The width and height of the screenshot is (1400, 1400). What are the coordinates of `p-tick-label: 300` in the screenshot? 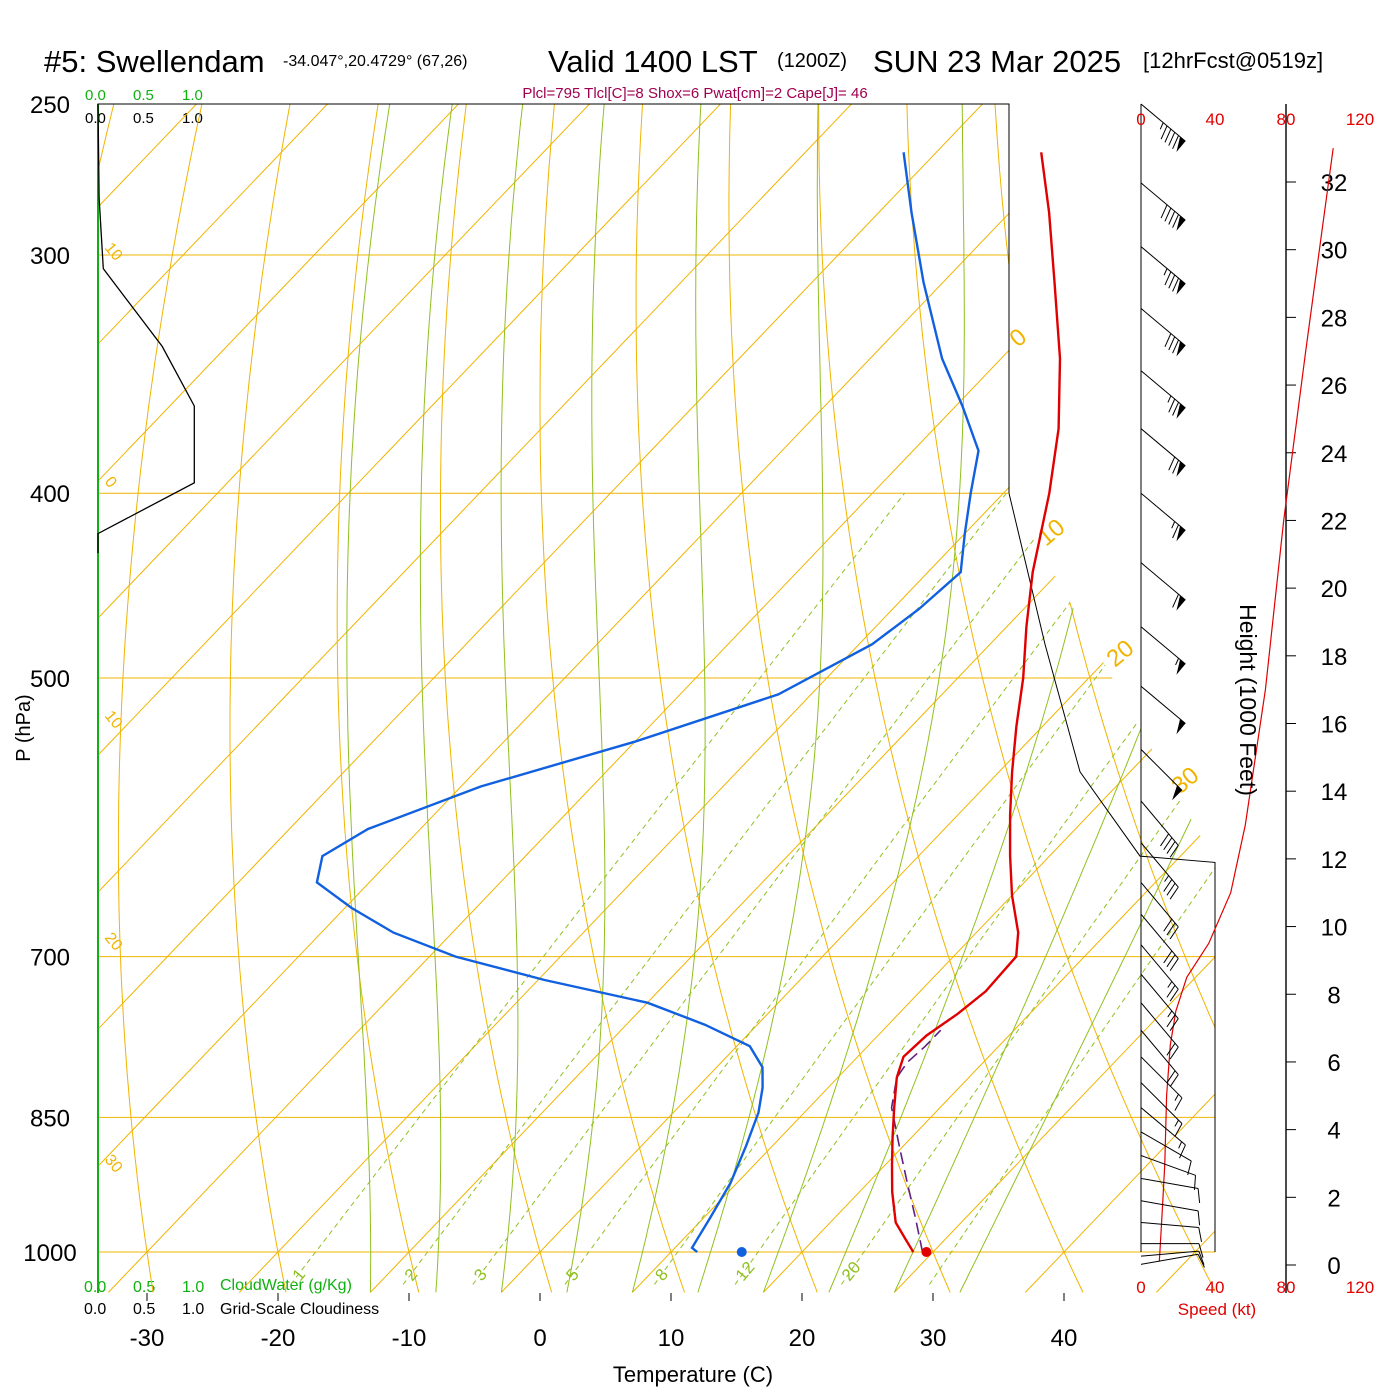 It's located at (50, 256).